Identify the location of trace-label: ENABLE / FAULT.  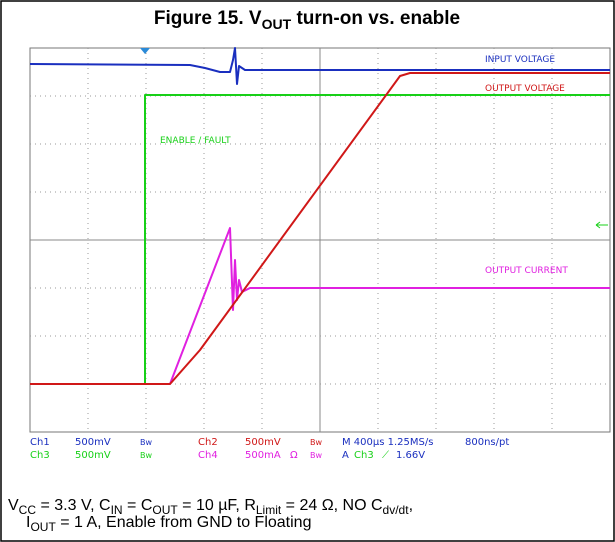
(195, 141).